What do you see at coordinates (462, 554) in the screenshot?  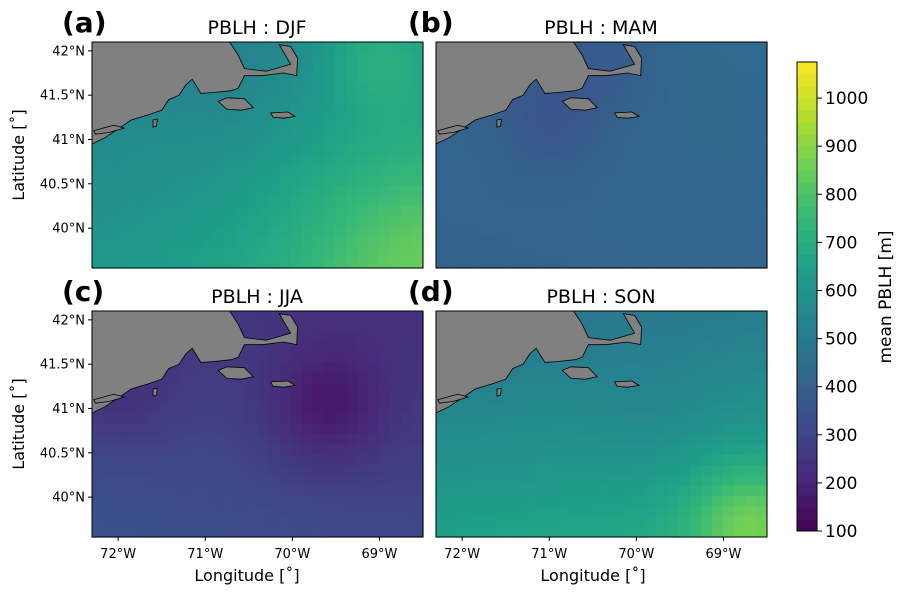 I see `x-tick-label: 72°W` at bounding box center [462, 554].